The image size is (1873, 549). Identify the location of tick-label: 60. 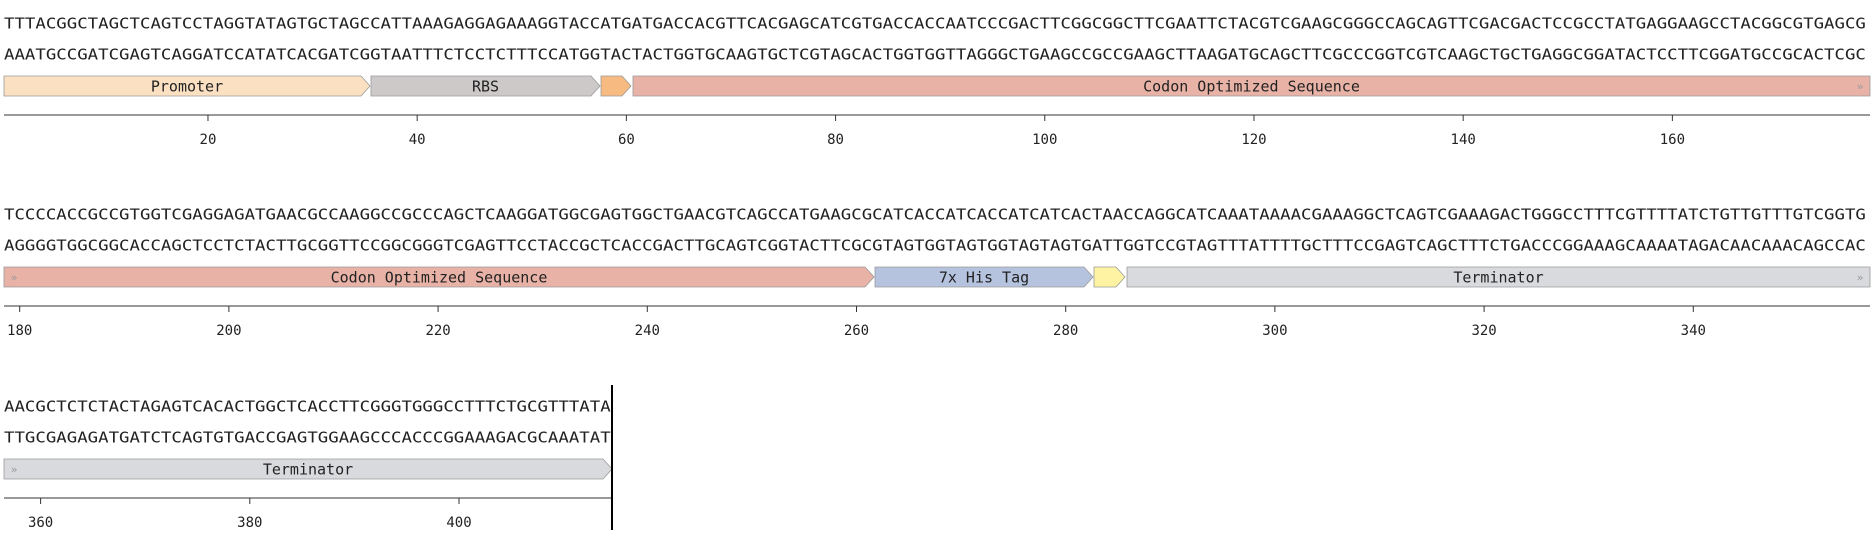
(626, 140).